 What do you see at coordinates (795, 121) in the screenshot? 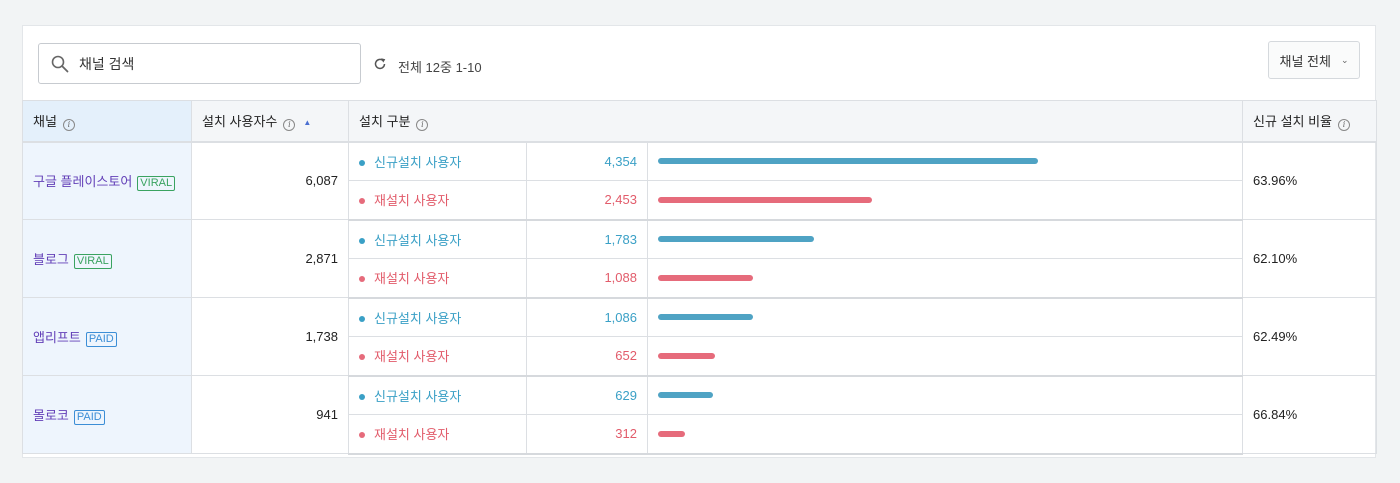
I see `header-install-type: 설치 구분 i` at bounding box center [795, 121].